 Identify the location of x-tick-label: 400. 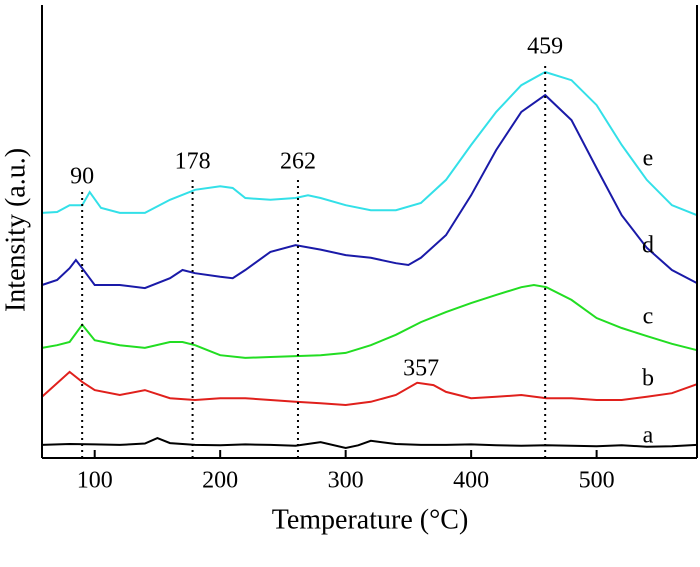
(471, 481).